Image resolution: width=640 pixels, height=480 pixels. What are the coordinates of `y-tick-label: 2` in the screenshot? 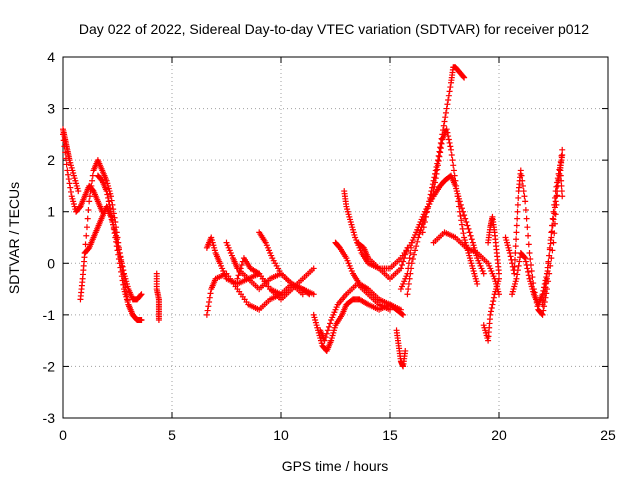 It's located at (51, 160).